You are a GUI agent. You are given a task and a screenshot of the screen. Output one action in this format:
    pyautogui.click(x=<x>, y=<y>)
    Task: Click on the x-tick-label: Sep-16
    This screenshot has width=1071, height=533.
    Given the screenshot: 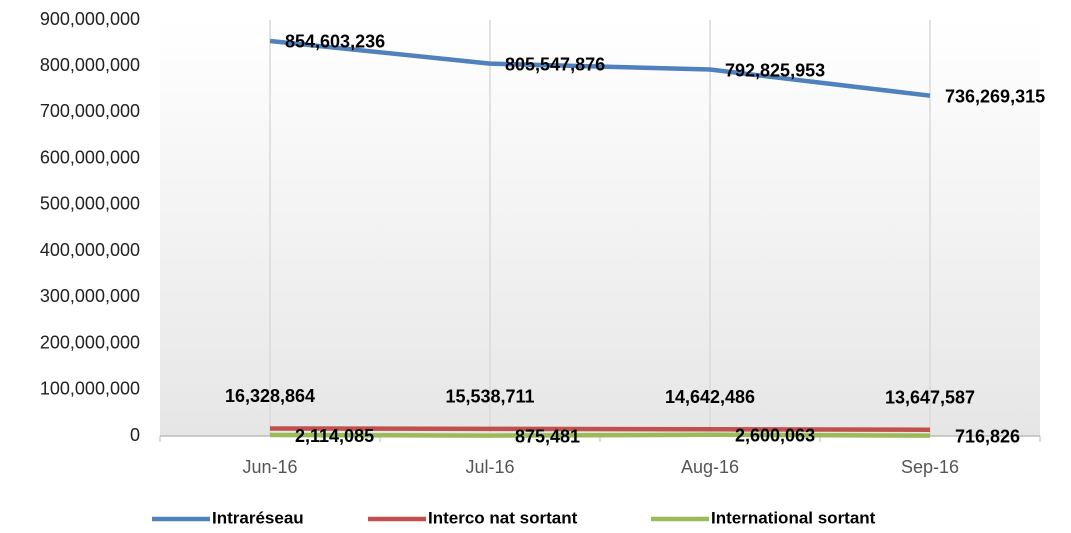 What is the action you would take?
    pyautogui.click(x=930, y=467)
    